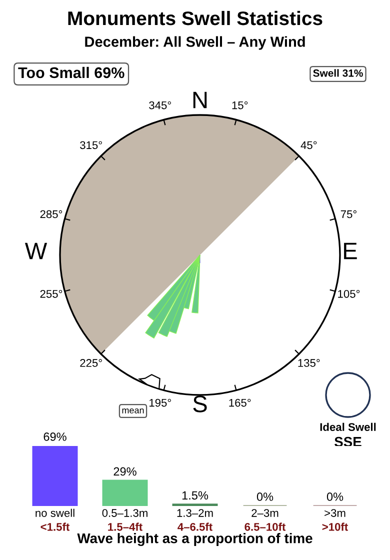 The width and height of the screenshot is (390, 560). What do you see at coordinates (160, 402) in the screenshot?
I see `text: 195°` at bounding box center [160, 402].